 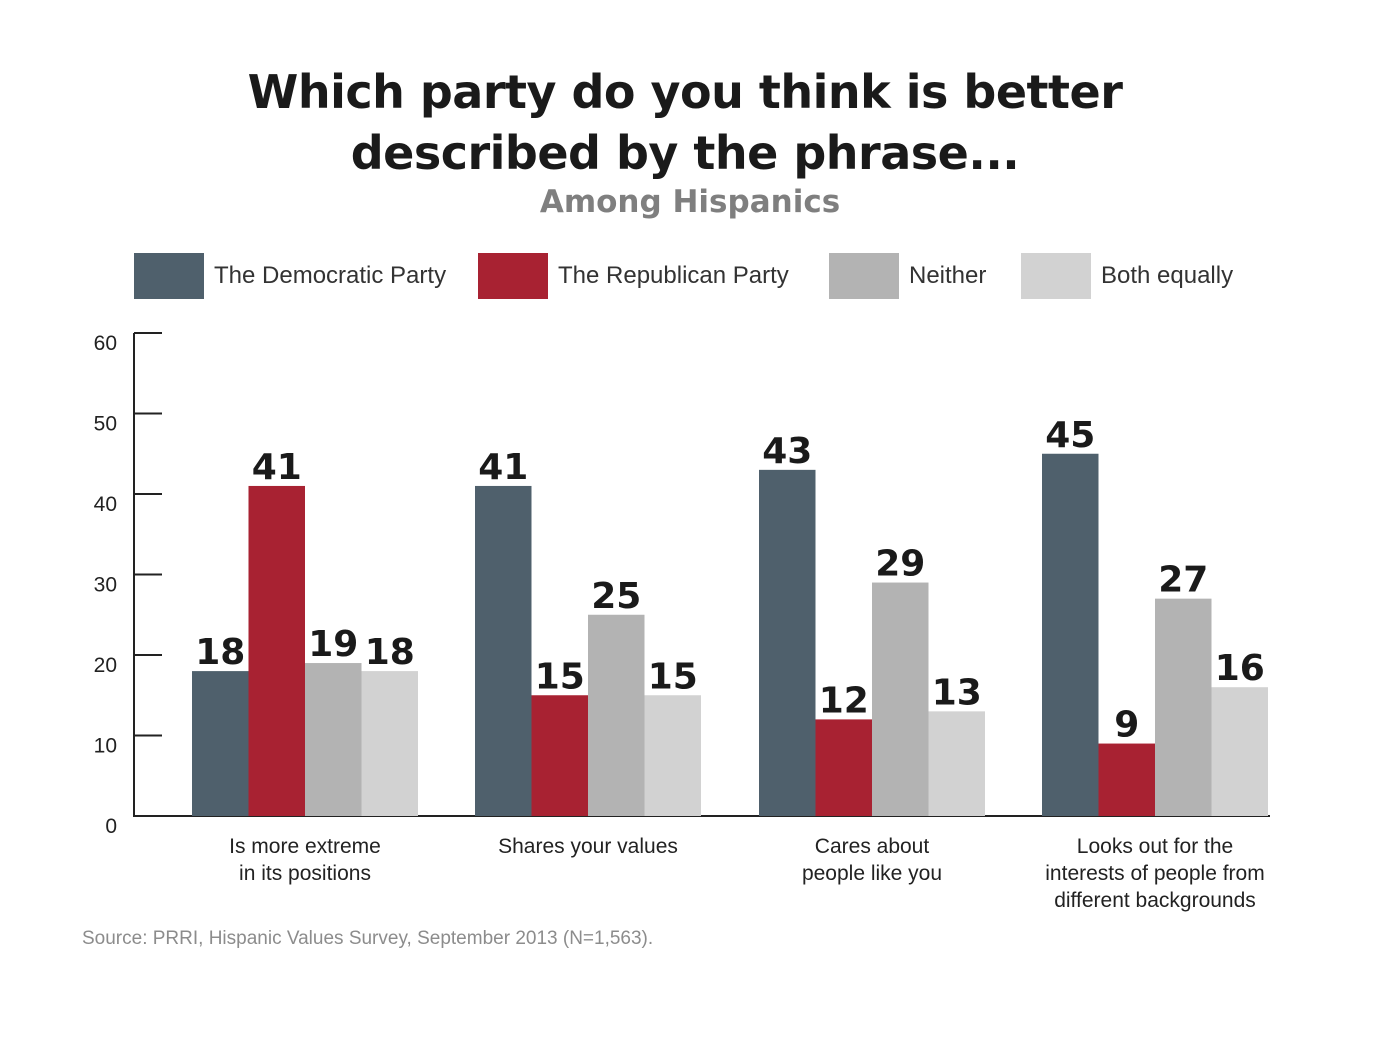 What do you see at coordinates (1183, 580) in the screenshot?
I see `data-label-2-3: 27` at bounding box center [1183, 580].